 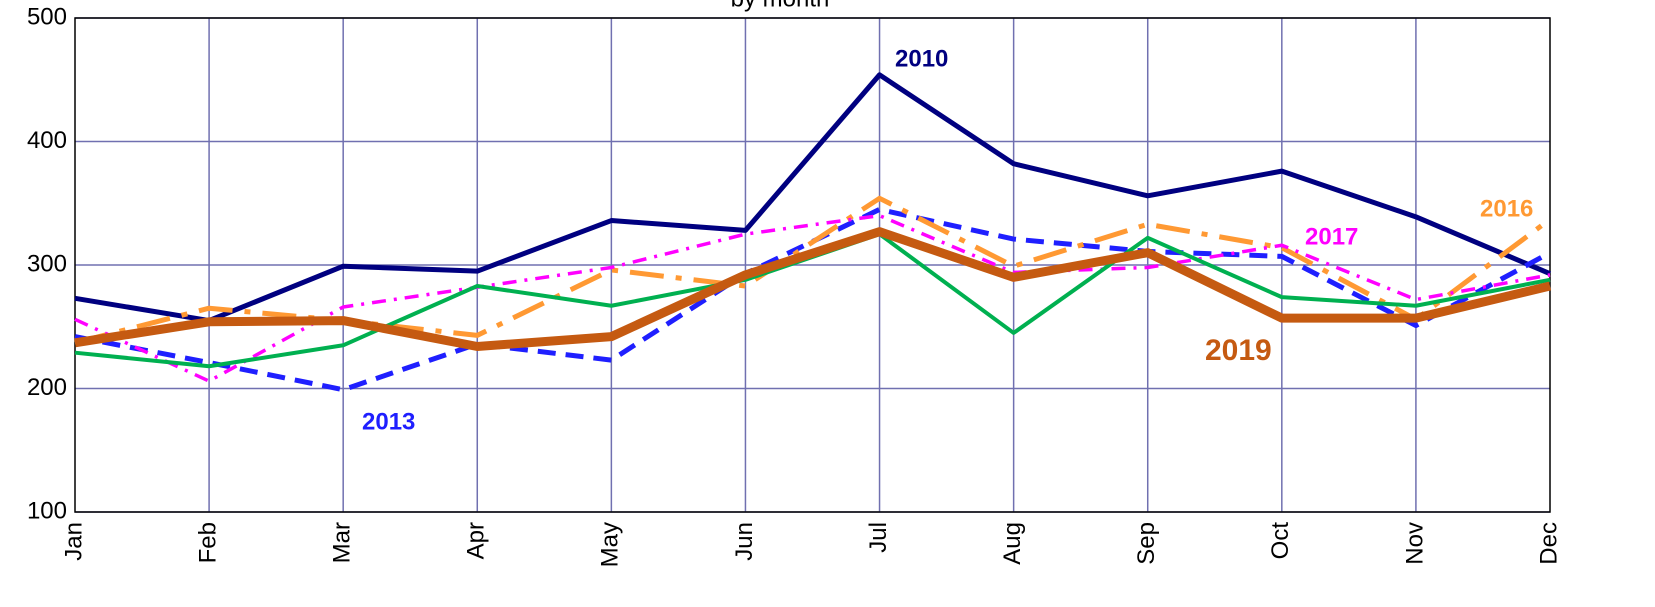 What do you see at coordinates (47, 140) in the screenshot?
I see `y-tick-label: 400` at bounding box center [47, 140].